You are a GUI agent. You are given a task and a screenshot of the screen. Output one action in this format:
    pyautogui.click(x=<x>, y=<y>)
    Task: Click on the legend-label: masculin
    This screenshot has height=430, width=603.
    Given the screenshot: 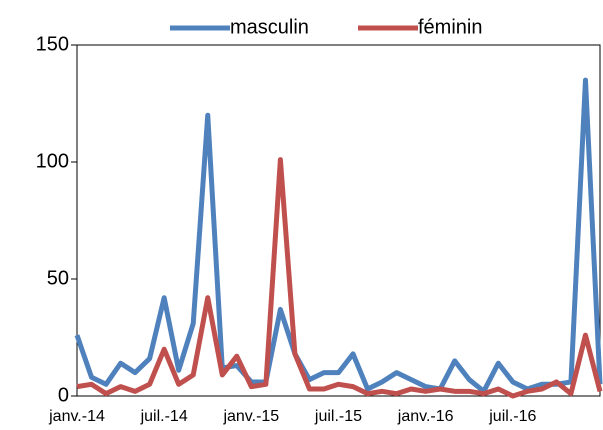 What is the action you would take?
    pyautogui.click(x=269, y=27)
    